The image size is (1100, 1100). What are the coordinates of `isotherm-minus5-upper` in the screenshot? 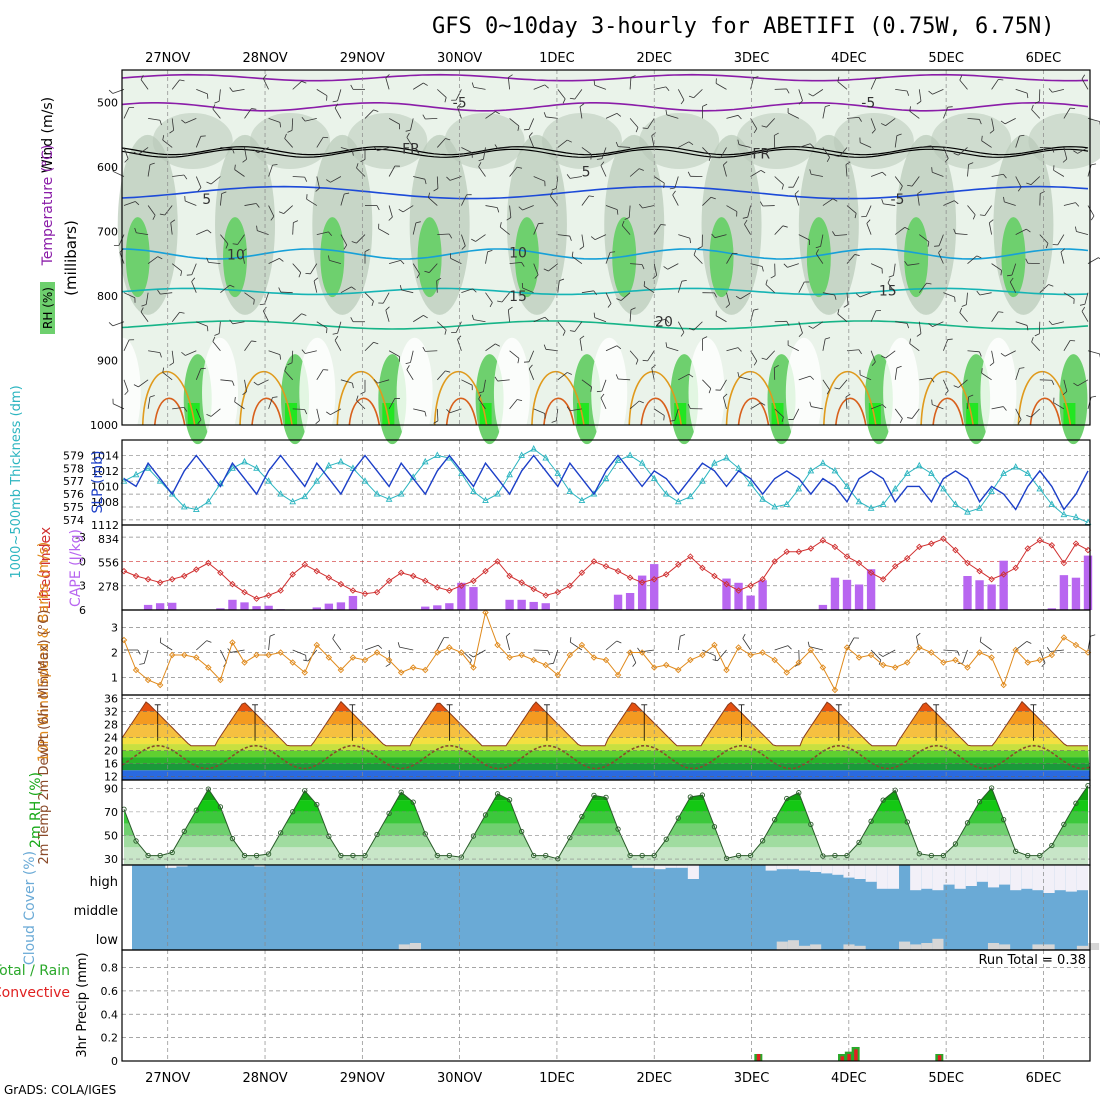 It's located at (605, 77).